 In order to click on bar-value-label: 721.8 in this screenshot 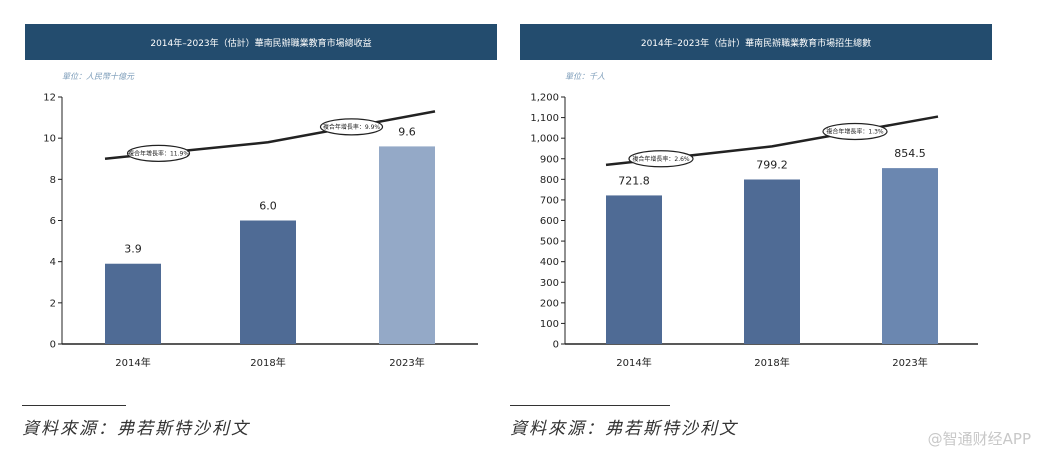, I will do `click(634, 180)`.